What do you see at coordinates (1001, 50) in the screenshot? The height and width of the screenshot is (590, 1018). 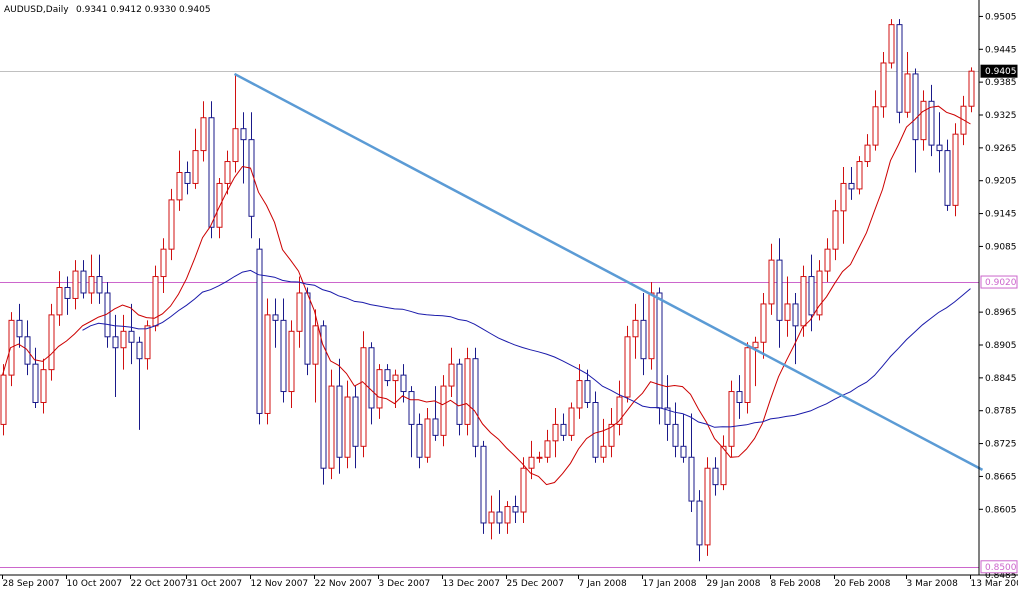 I see `price-tick-label: 0.9445` at bounding box center [1001, 50].